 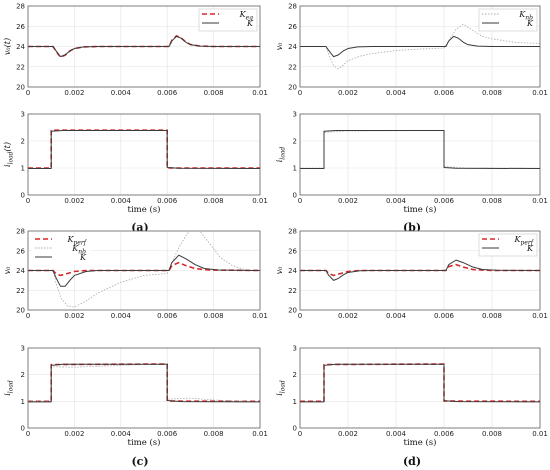 What do you see at coordinates (246, 16) in the screenshot?
I see `legend-entry: Keq` at bounding box center [246, 16].